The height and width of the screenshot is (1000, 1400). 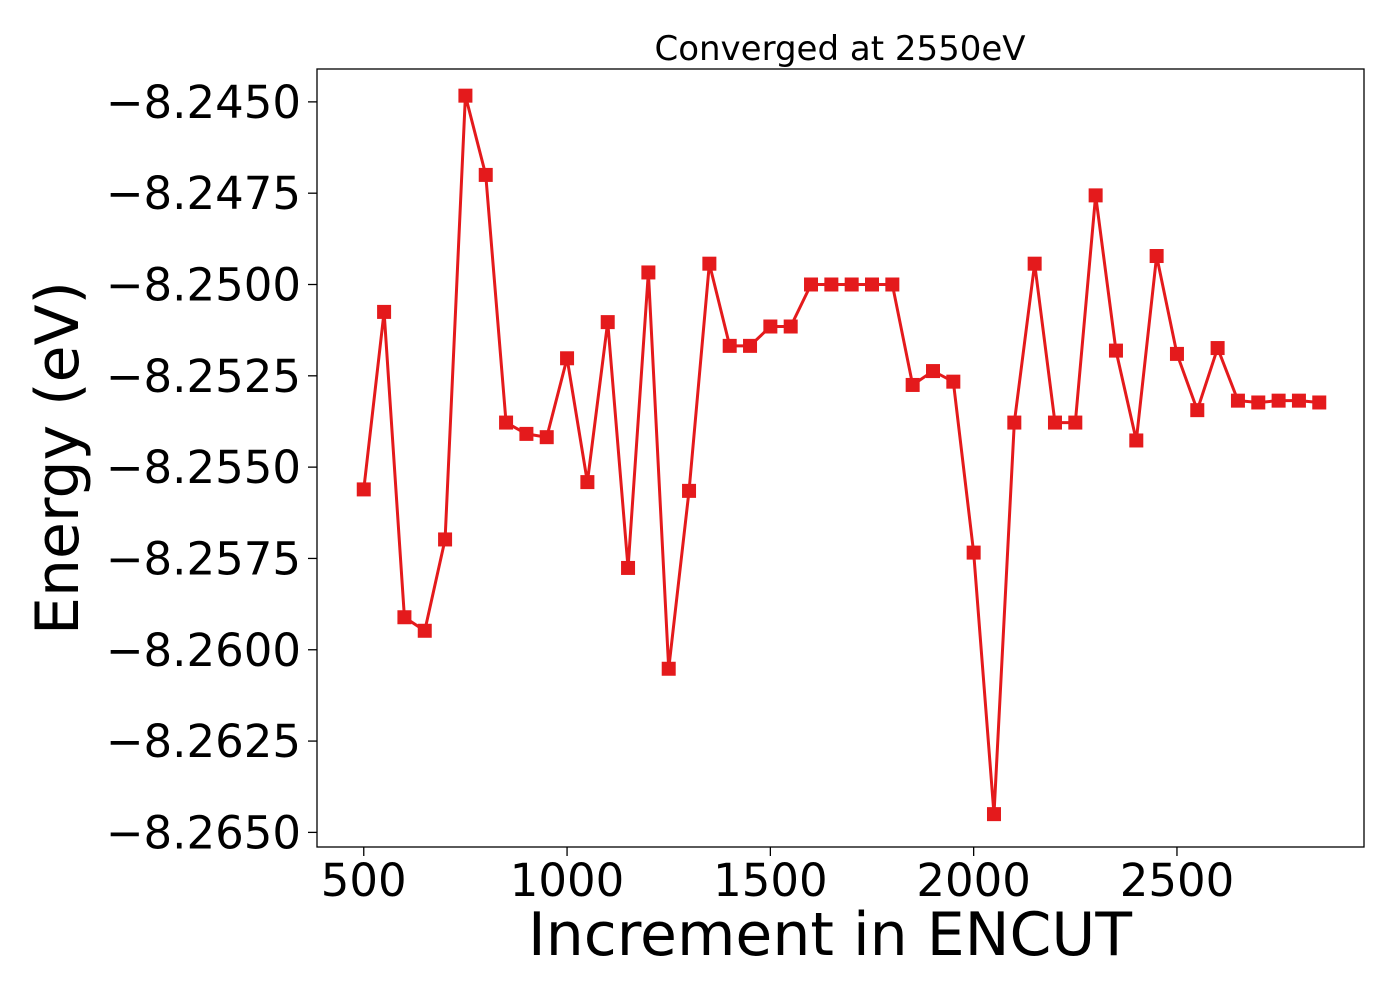 What do you see at coordinates (203, 650) in the screenshot?
I see `y-tick-label: −8.2600` at bounding box center [203, 650].